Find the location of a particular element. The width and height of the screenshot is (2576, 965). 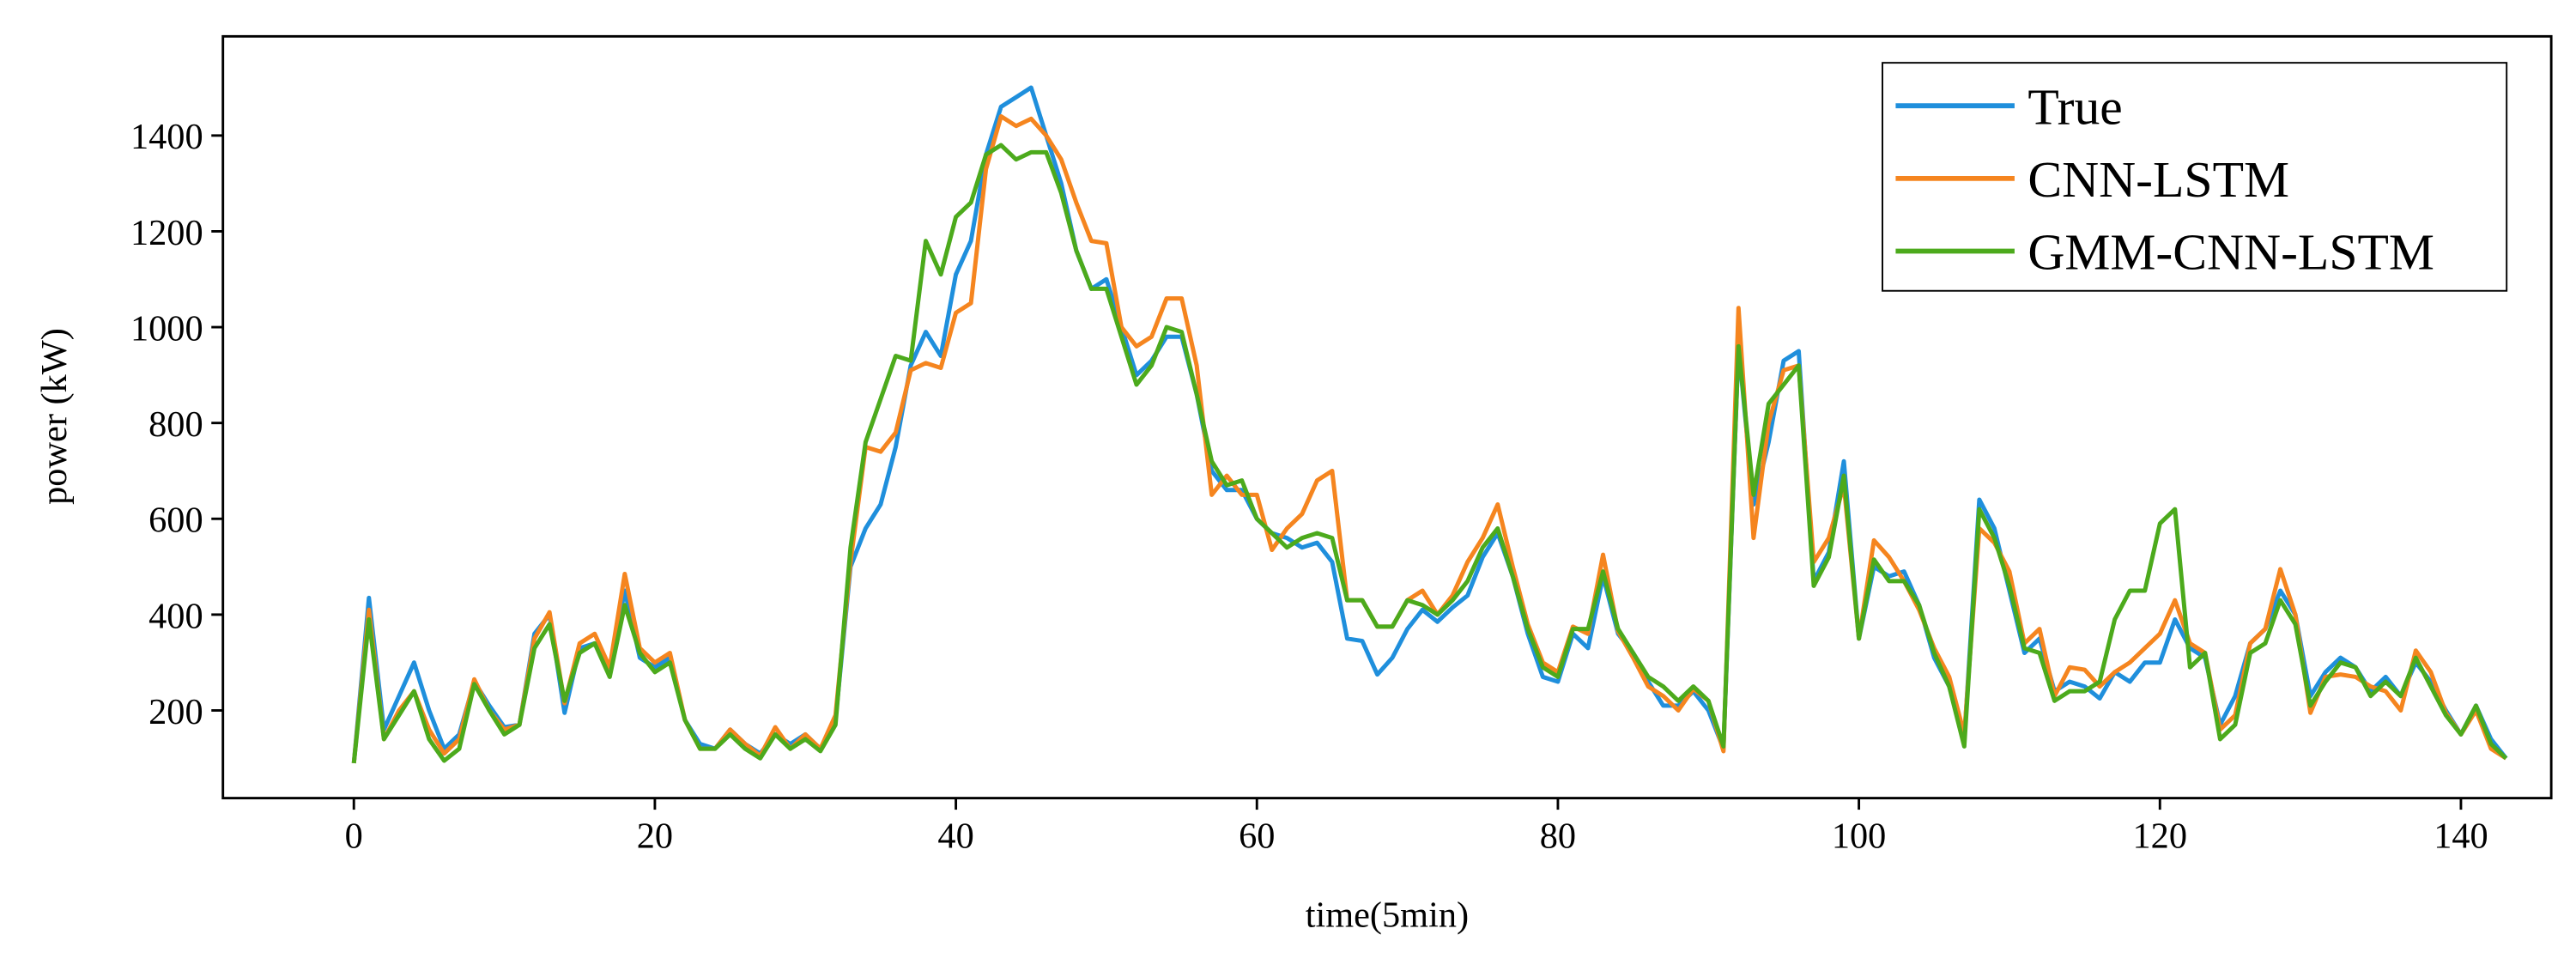

y-tick-label: 600 is located at coordinates (175, 521).